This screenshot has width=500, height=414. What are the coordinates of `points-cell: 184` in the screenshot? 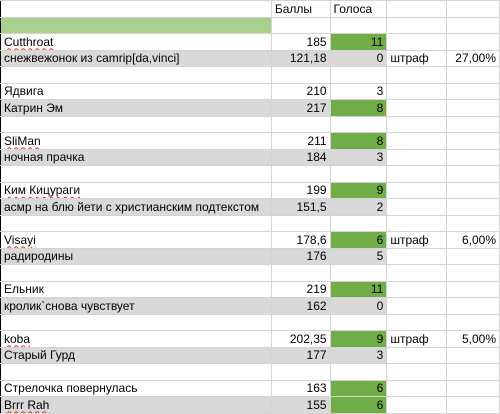 It's located at (300, 157).